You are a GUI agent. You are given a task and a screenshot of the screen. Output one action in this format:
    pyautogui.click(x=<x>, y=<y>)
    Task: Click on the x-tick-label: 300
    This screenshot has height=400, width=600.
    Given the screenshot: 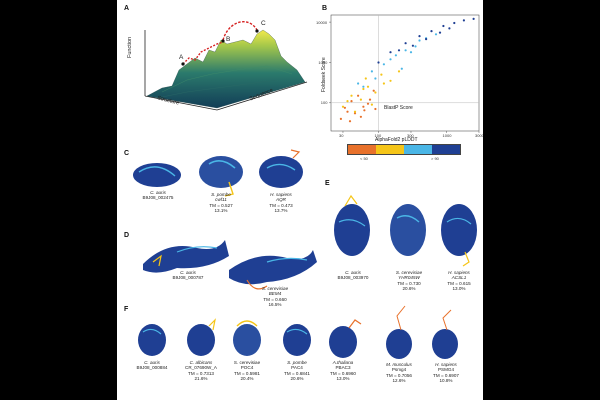 What is the action you would take?
    pyautogui.click(x=410, y=135)
    